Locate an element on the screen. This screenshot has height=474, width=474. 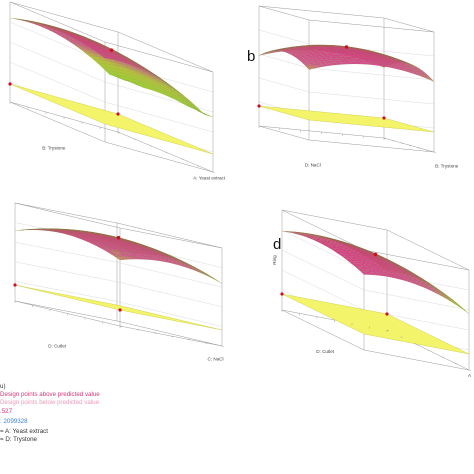
y-axis-label: A is located at coordinates (470, 375).